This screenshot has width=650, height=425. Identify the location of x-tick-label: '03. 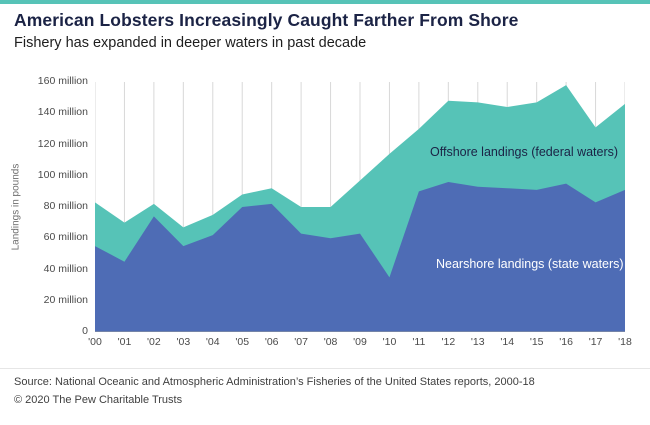
(183, 342).